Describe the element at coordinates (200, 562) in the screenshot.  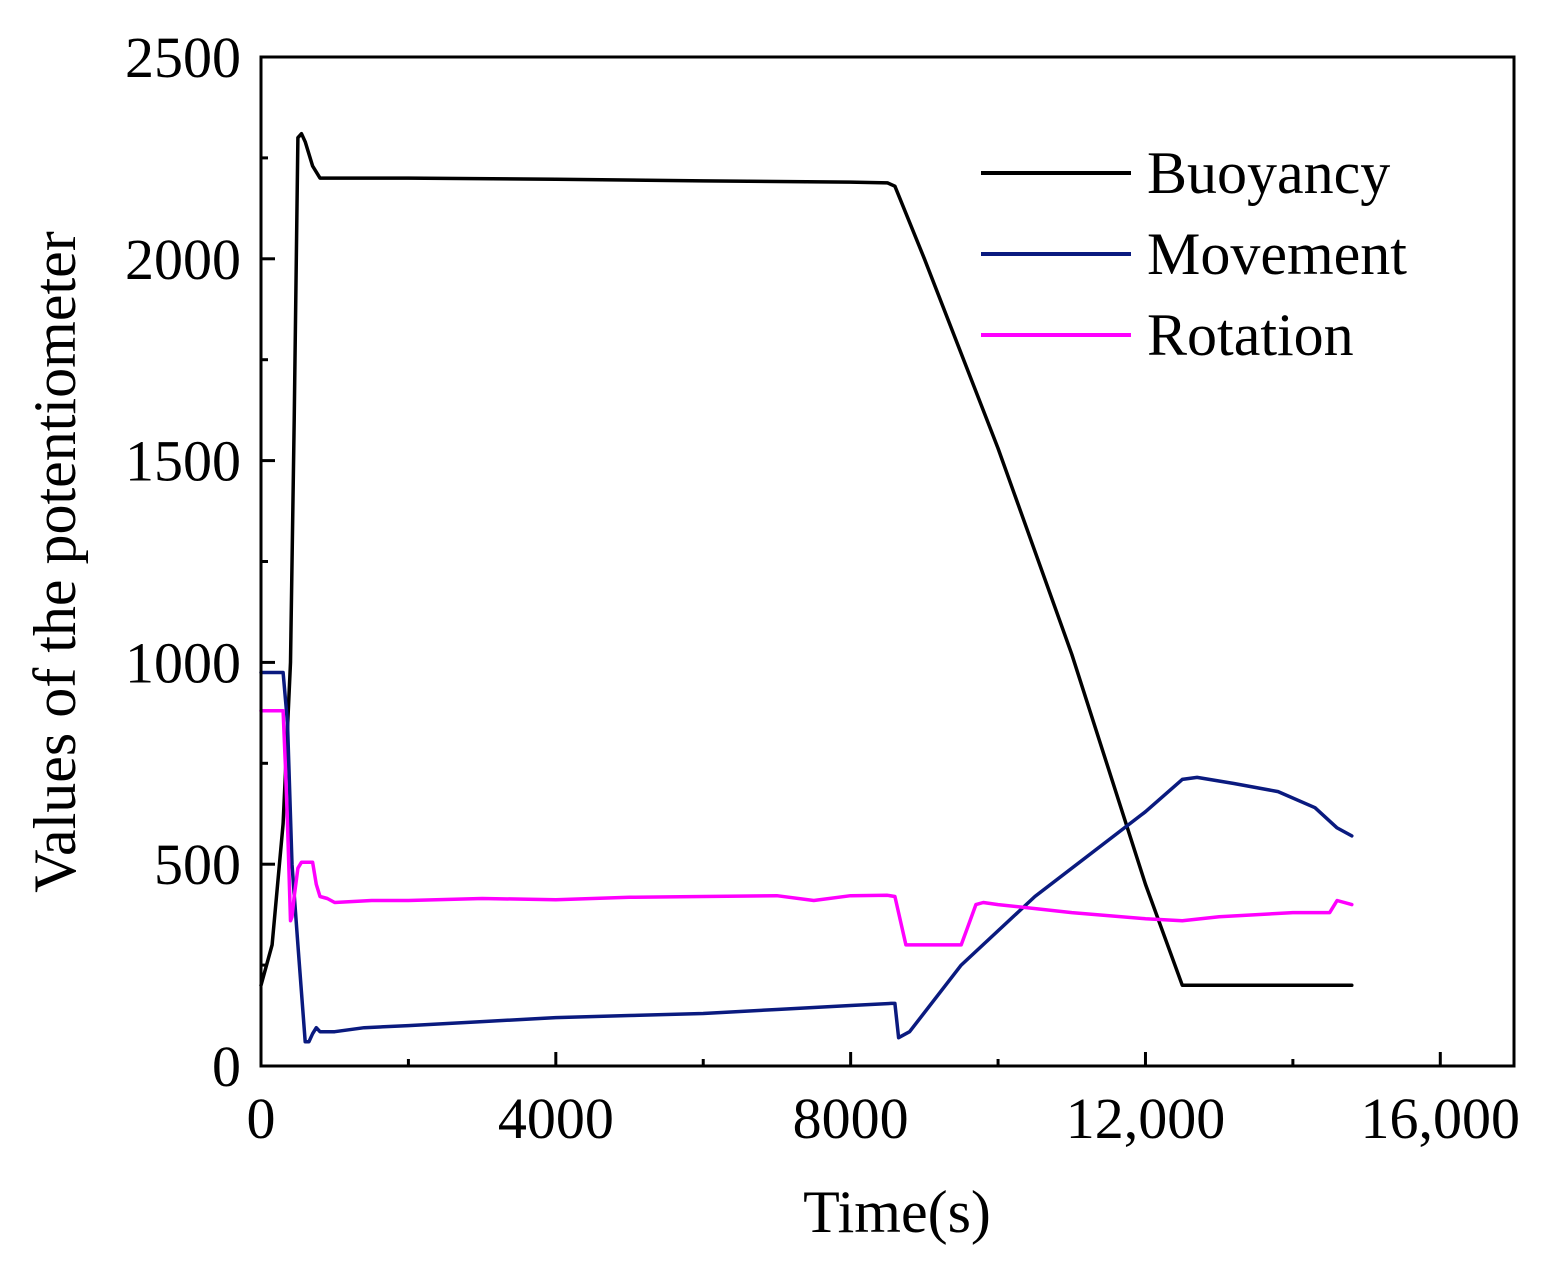
I see `y-axis: 0 500 1000 1500 2000 2500` at that location.